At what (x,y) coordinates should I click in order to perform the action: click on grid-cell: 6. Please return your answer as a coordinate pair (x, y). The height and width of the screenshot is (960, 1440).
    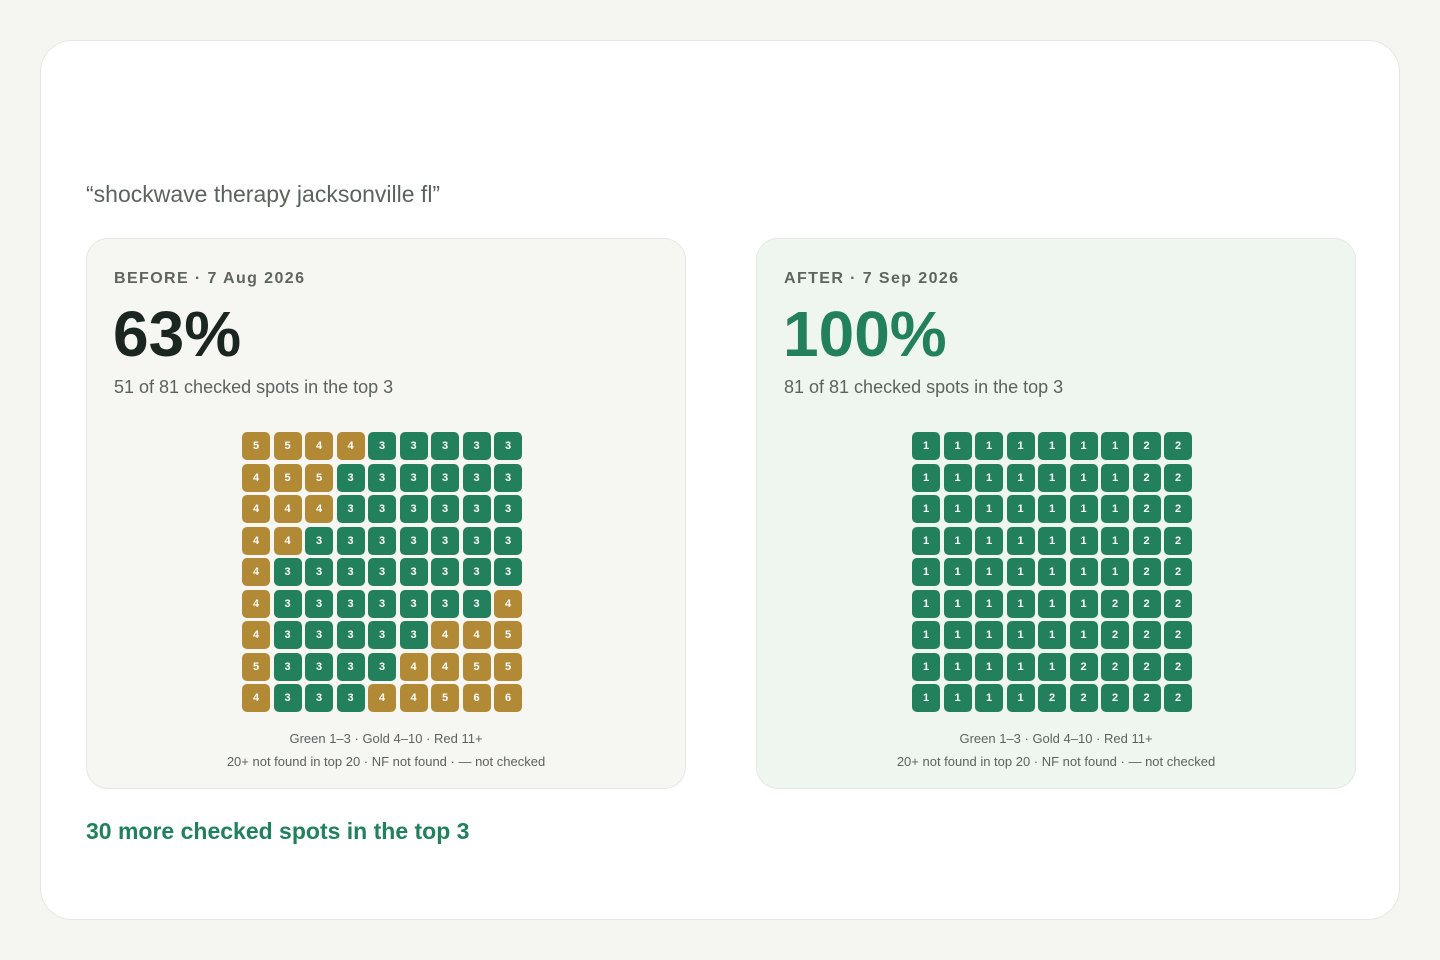
    Looking at the image, I should click on (476, 698).